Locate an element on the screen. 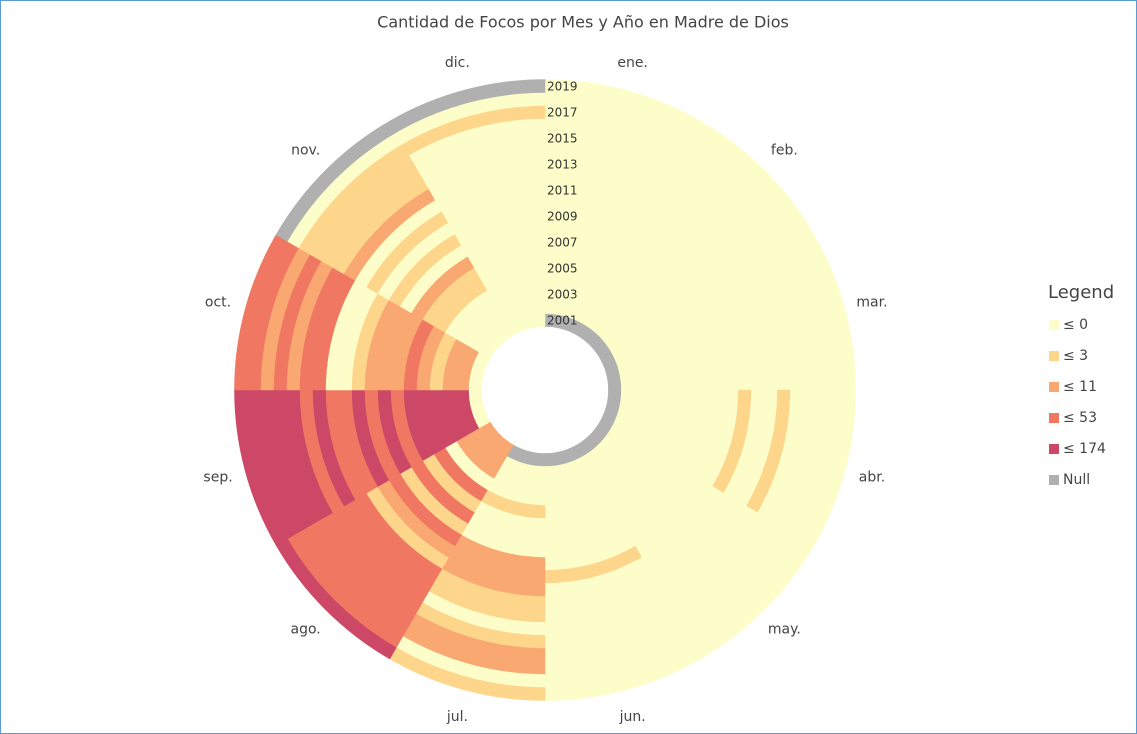  legend-label: ≤ 53 is located at coordinates (1080, 418).